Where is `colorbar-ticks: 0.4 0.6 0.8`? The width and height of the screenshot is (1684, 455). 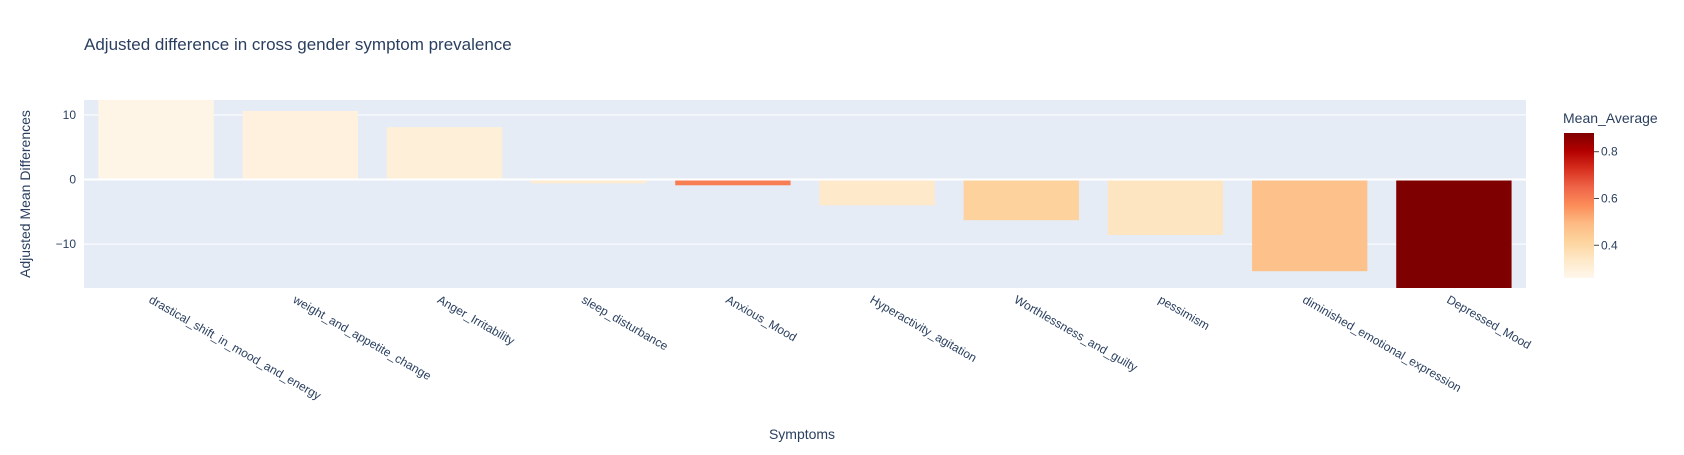
colorbar-ticks: 0.4 0.6 0.8 is located at coordinates (1606, 198).